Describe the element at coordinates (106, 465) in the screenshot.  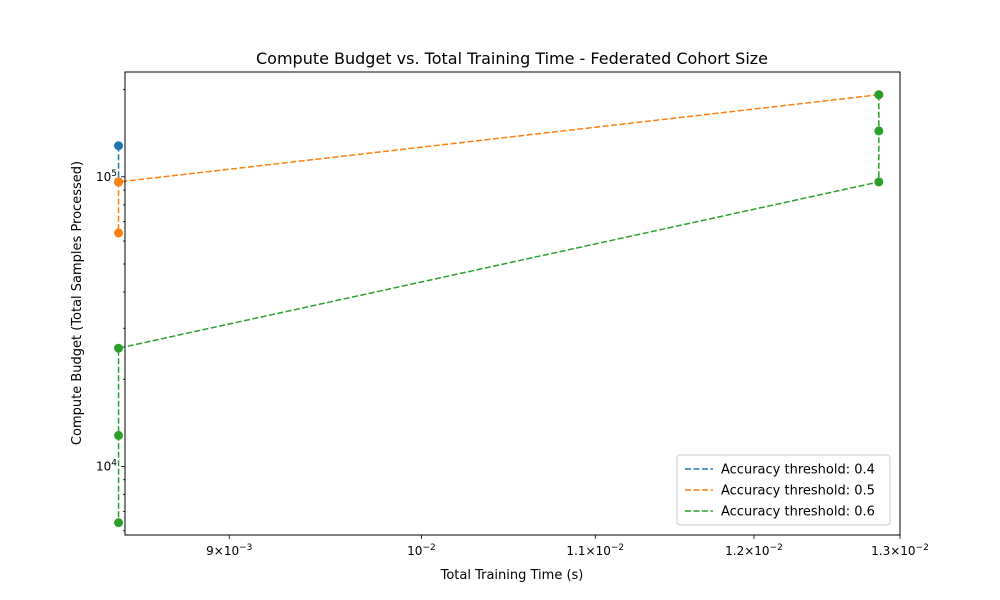
I see `y-tick-label: 104` at that location.